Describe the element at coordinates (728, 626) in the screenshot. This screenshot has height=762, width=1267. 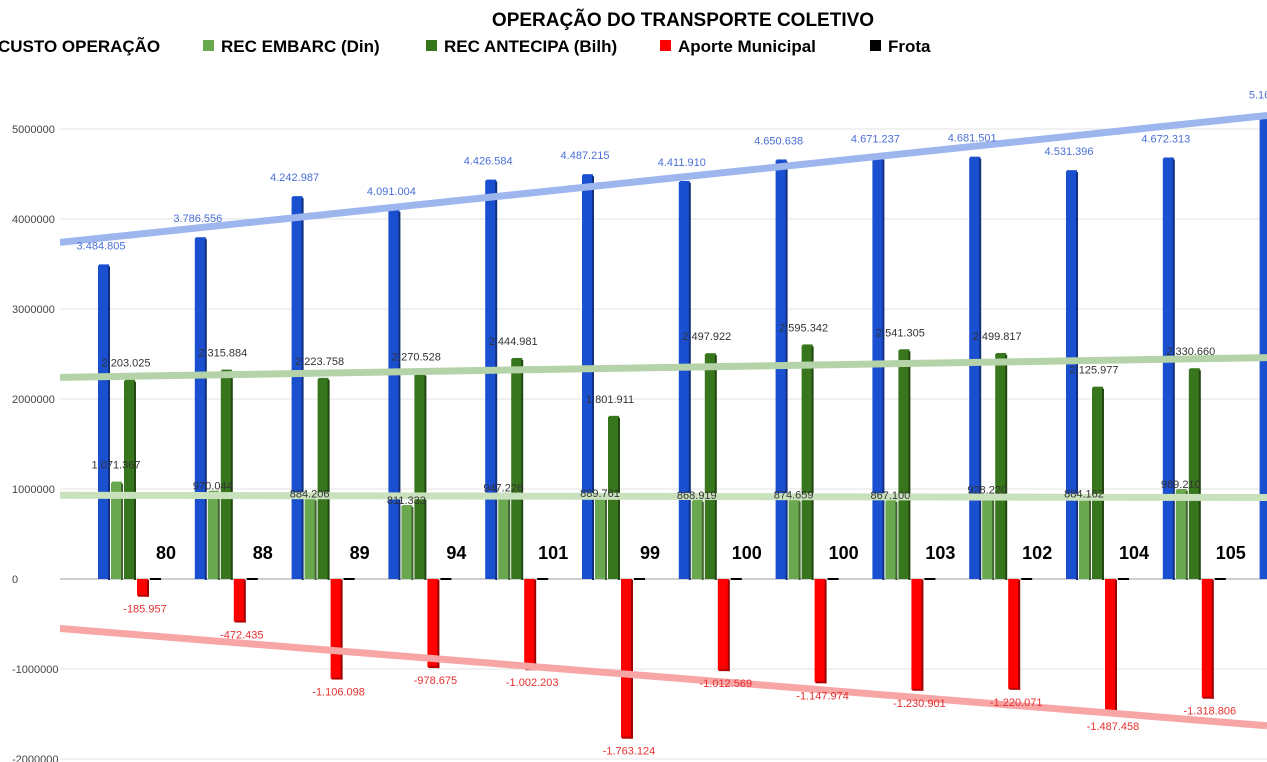
I see `bar-s3-6-shade` at that location.